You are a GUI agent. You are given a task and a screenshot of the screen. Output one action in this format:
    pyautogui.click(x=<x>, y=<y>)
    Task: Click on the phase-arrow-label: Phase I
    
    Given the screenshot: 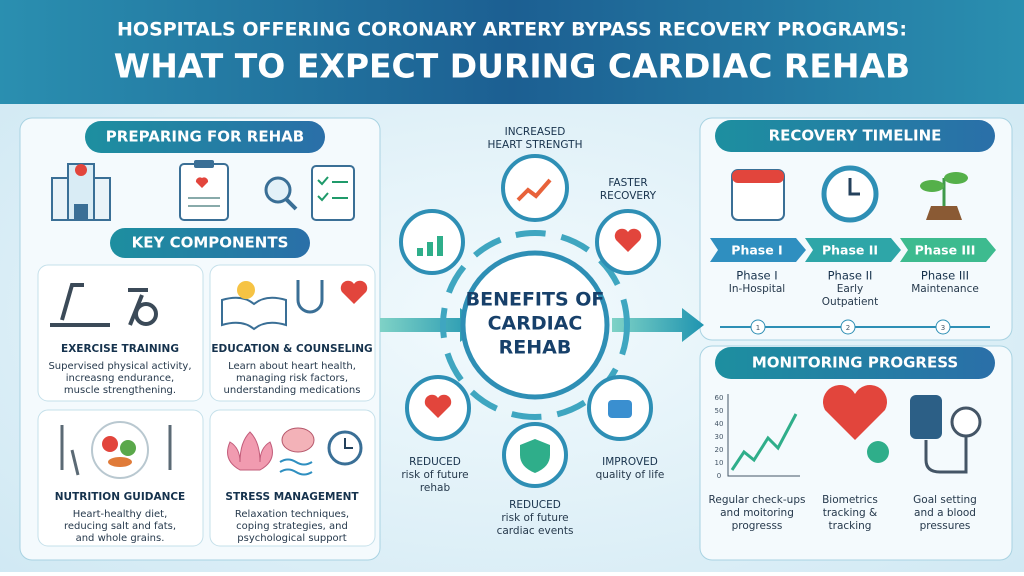 What is the action you would take?
    pyautogui.click(x=756, y=250)
    